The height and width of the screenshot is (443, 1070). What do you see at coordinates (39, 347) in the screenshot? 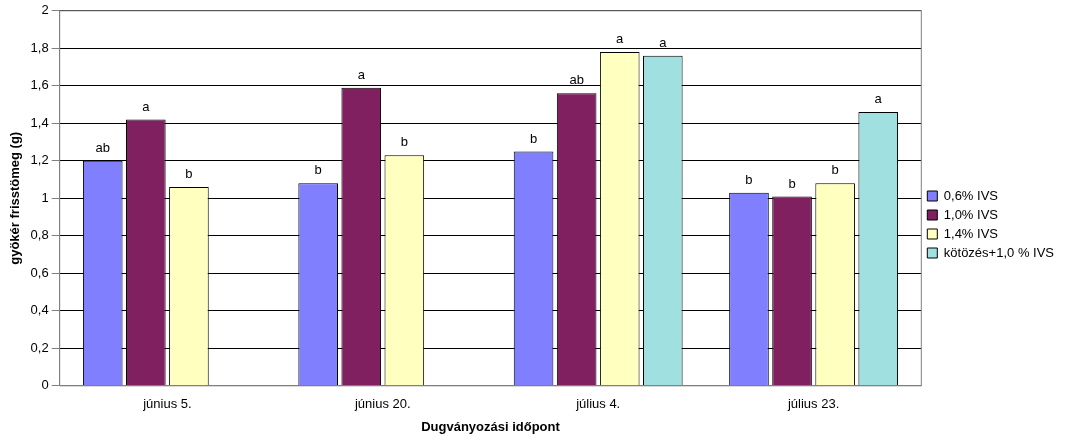
I see `y-tick-label: 0,2` at bounding box center [39, 347].